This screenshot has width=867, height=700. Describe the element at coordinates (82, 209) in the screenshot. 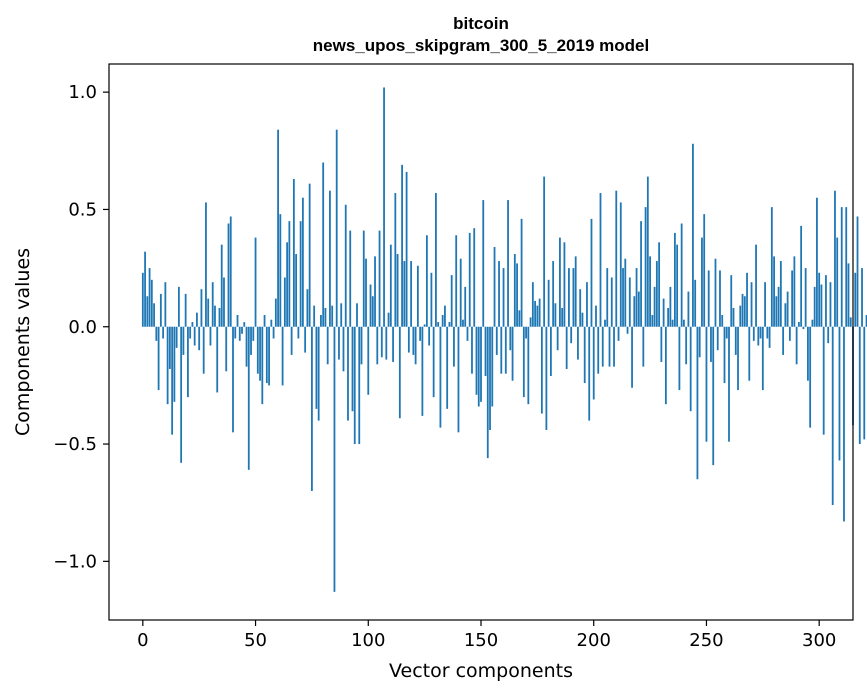

I see `y-tick-label: 0.5` at that location.